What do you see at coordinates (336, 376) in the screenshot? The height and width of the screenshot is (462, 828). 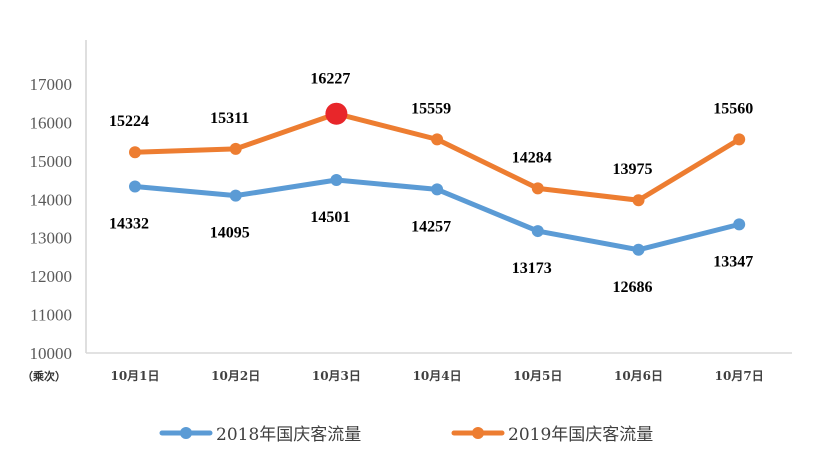 I see `x-tick-label: 10月3日` at bounding box center [336, 376].